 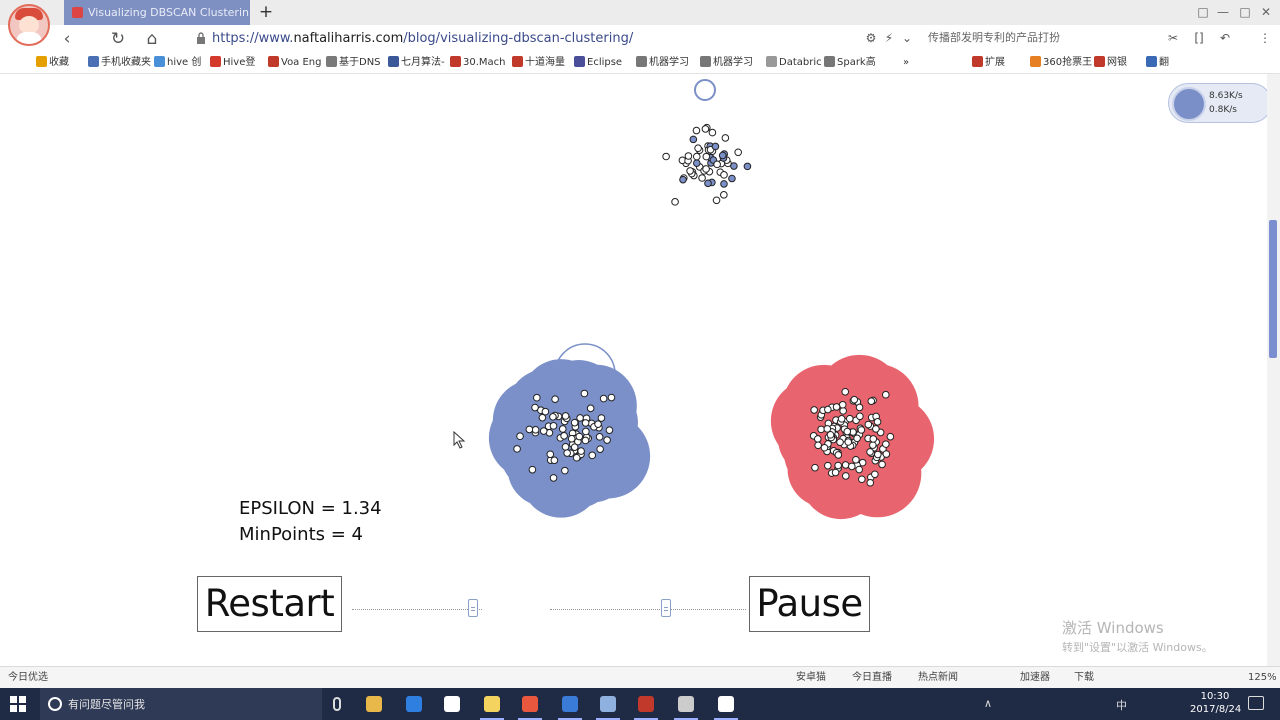 I want to click on clock: 10:30 2017/8/24, so click(x=1216, y=703).